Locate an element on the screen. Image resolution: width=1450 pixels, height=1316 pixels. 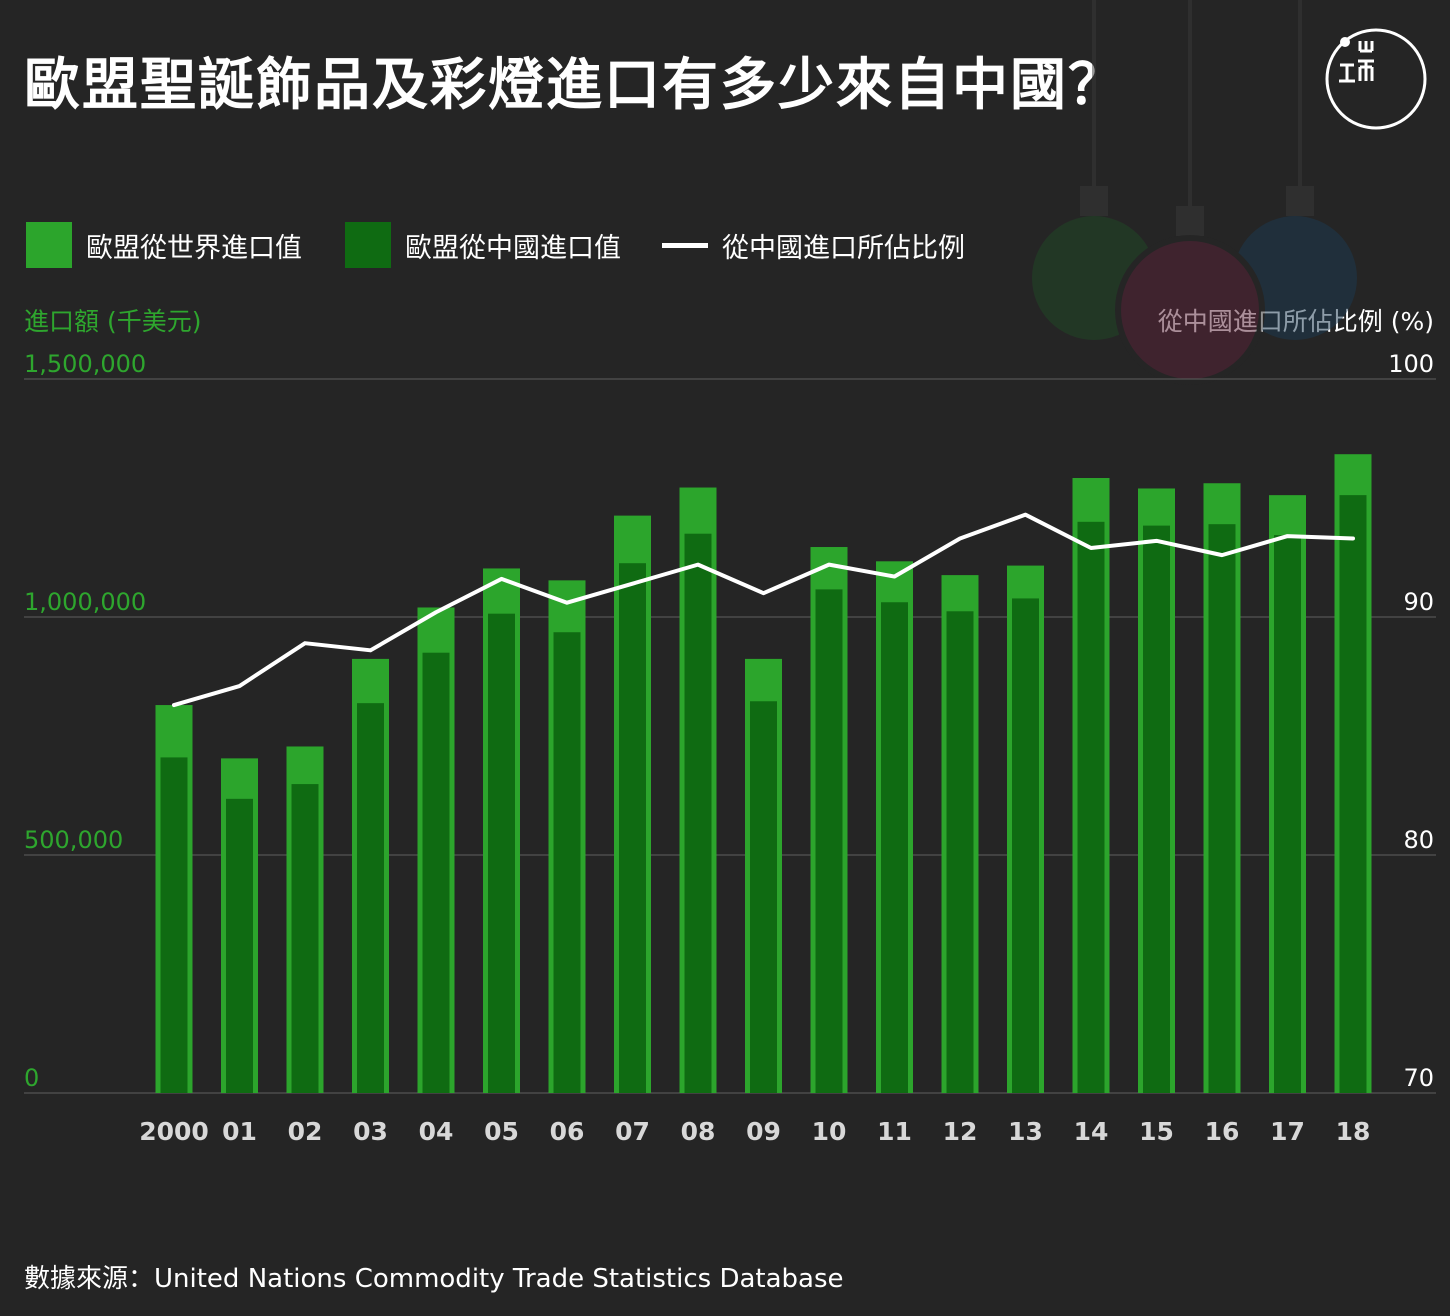
ornament-decoration is located at coordinates (1194, 192).